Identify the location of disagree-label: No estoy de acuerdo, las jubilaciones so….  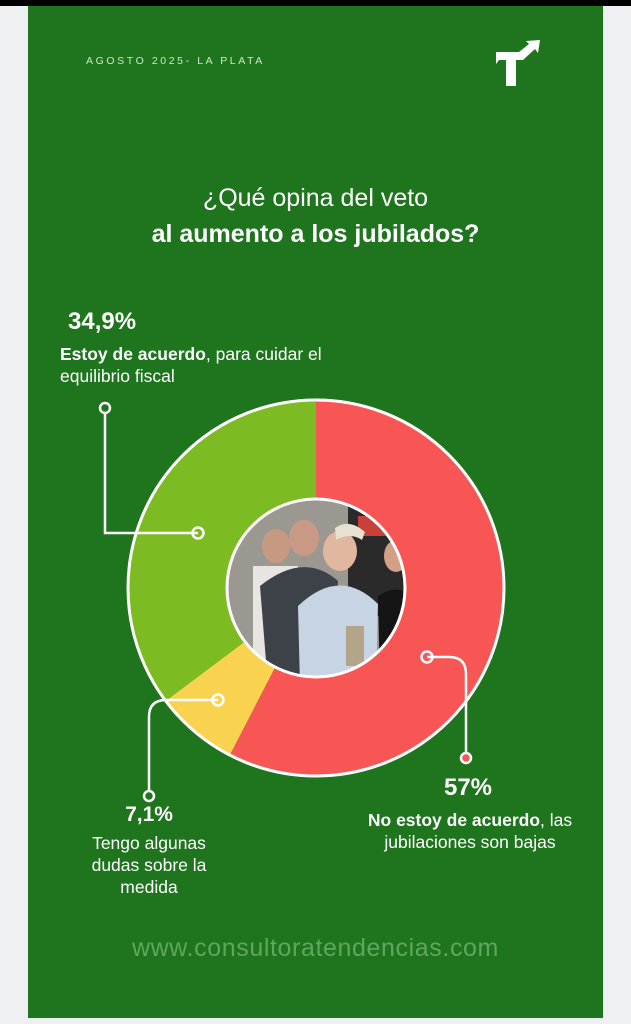
(470, 831).